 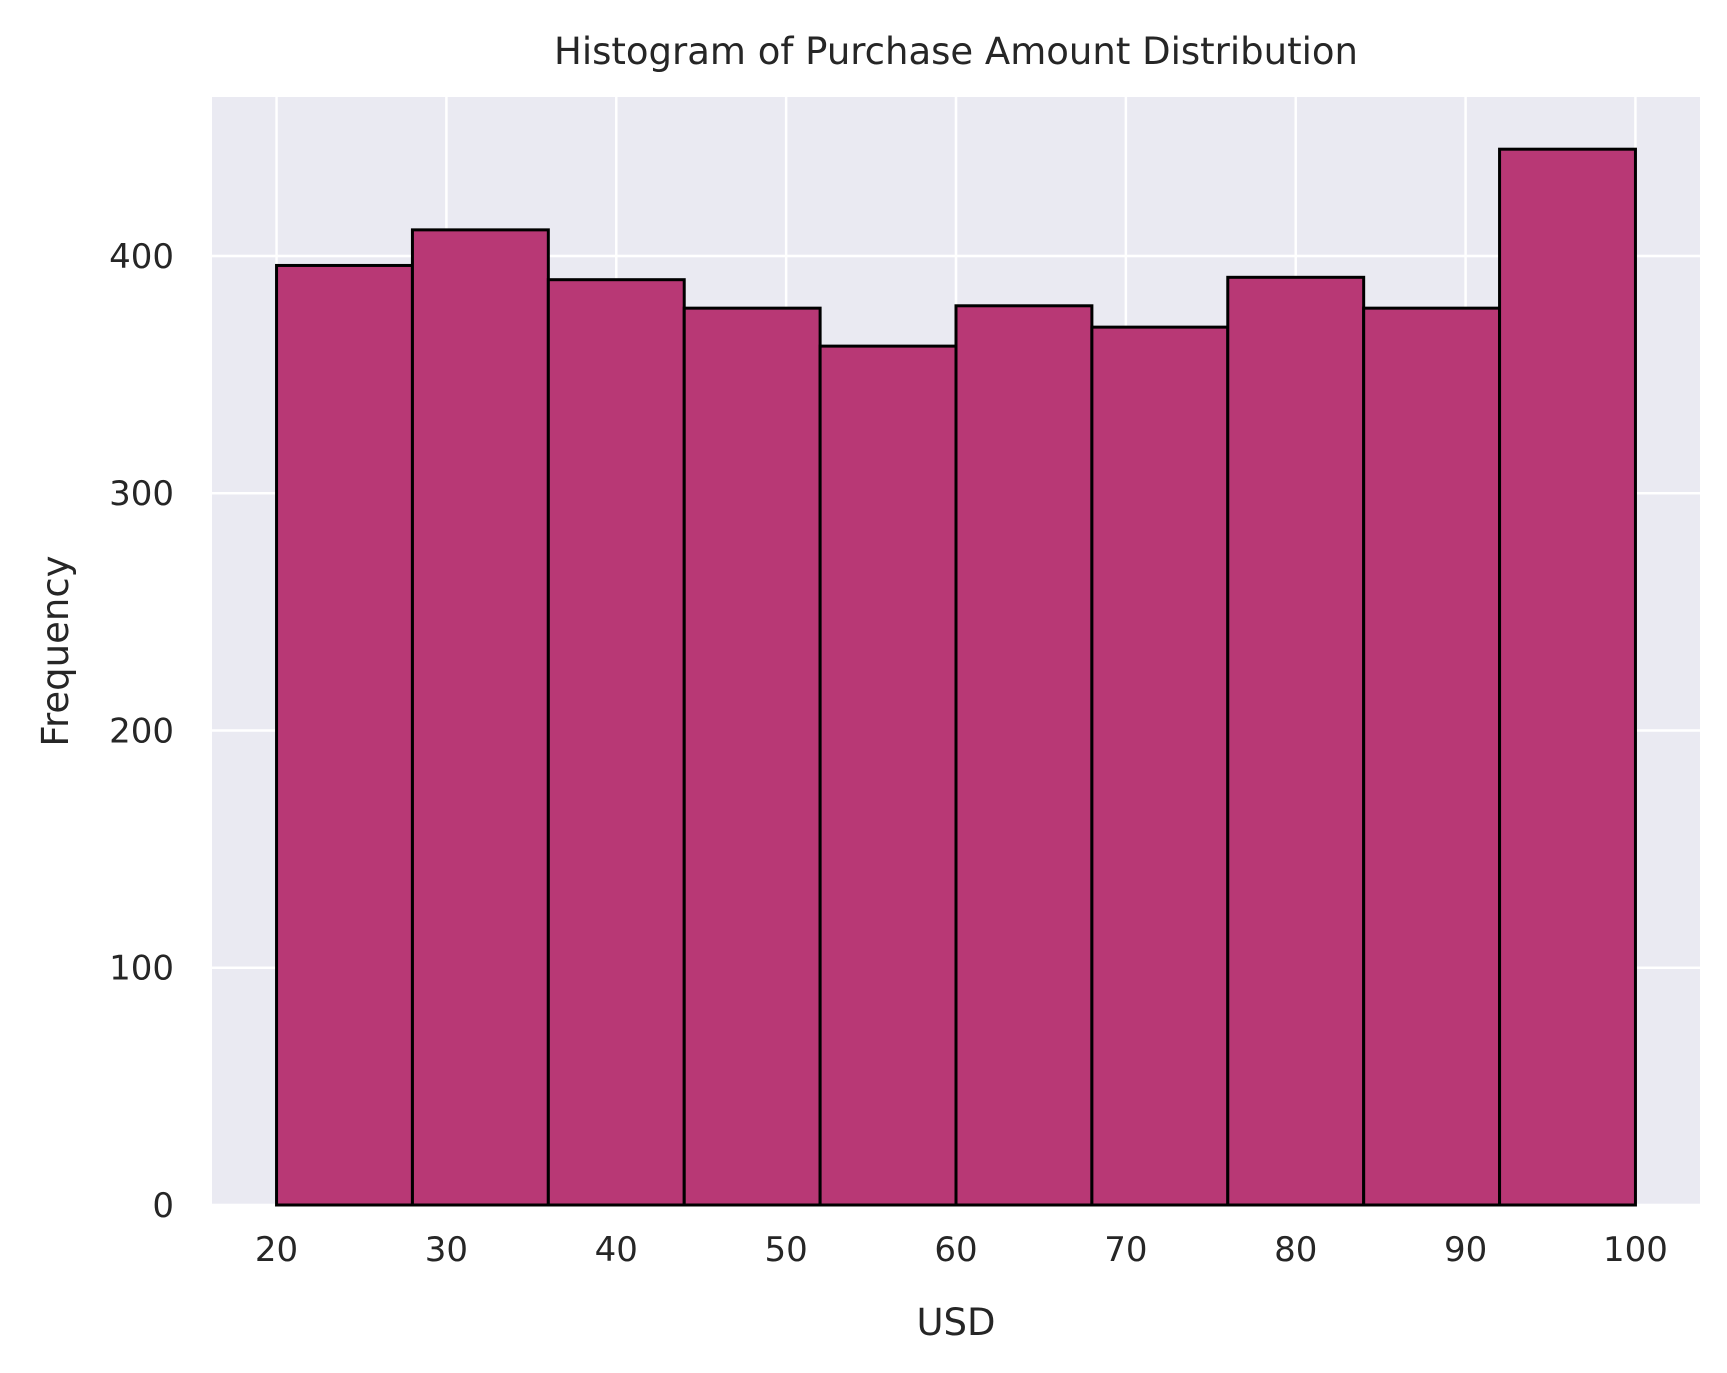 I want to click on y-tick-label: 200, so click(x=141, y=731).